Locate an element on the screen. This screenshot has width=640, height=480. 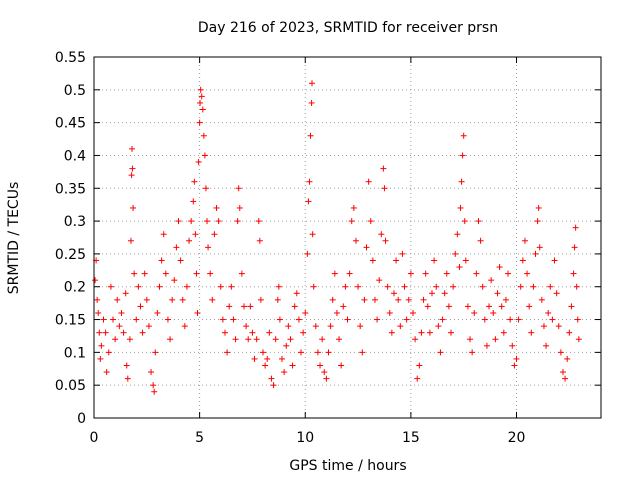
x-tick-label: 15 is located at coordinates (411, 438).